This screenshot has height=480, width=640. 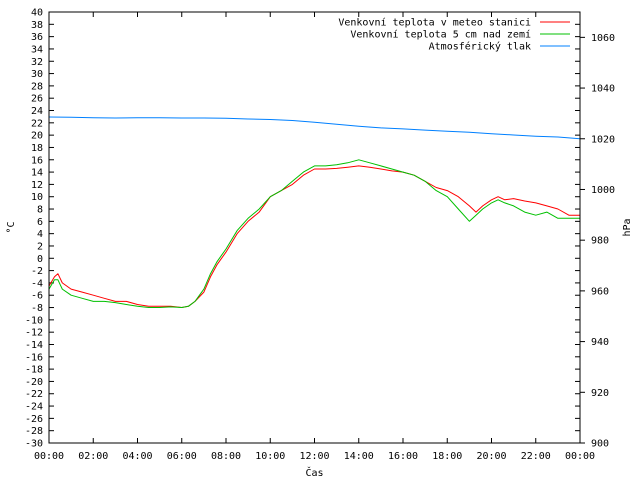 I want to click on y2-tick-label: 980, so click(x=600, y=241).